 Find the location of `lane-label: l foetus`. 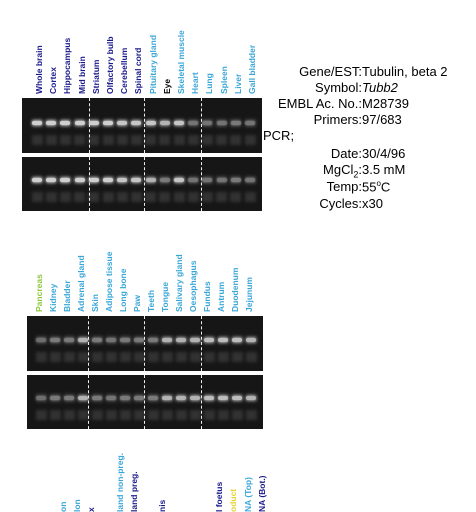

lane-label: l foetus is located at coordinates (219, 496).